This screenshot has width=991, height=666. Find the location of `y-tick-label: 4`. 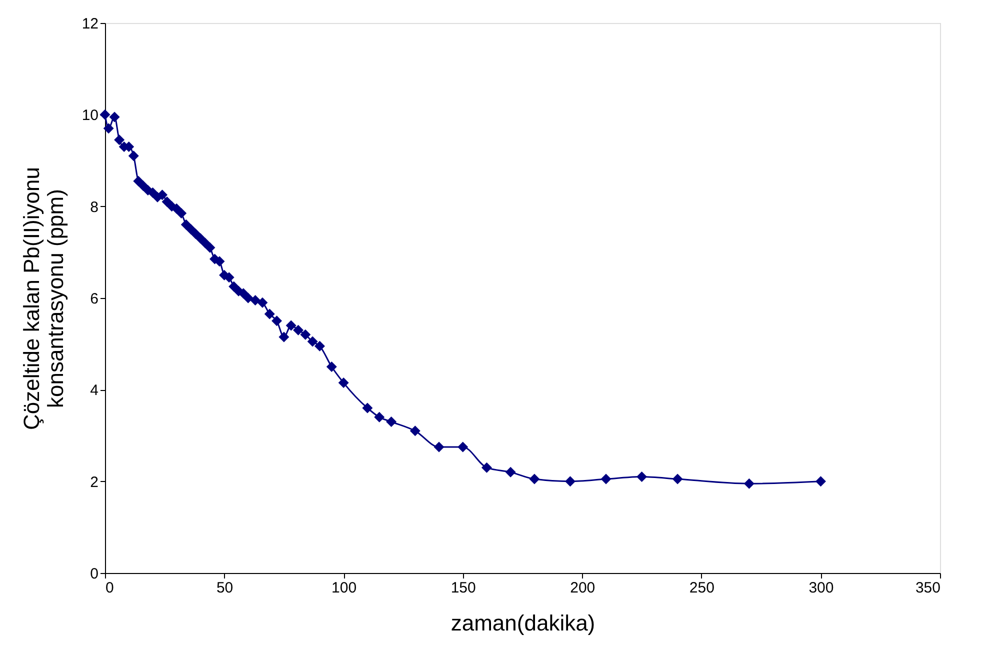

y-tick-label: 4 is located at coordinates (94, 391).